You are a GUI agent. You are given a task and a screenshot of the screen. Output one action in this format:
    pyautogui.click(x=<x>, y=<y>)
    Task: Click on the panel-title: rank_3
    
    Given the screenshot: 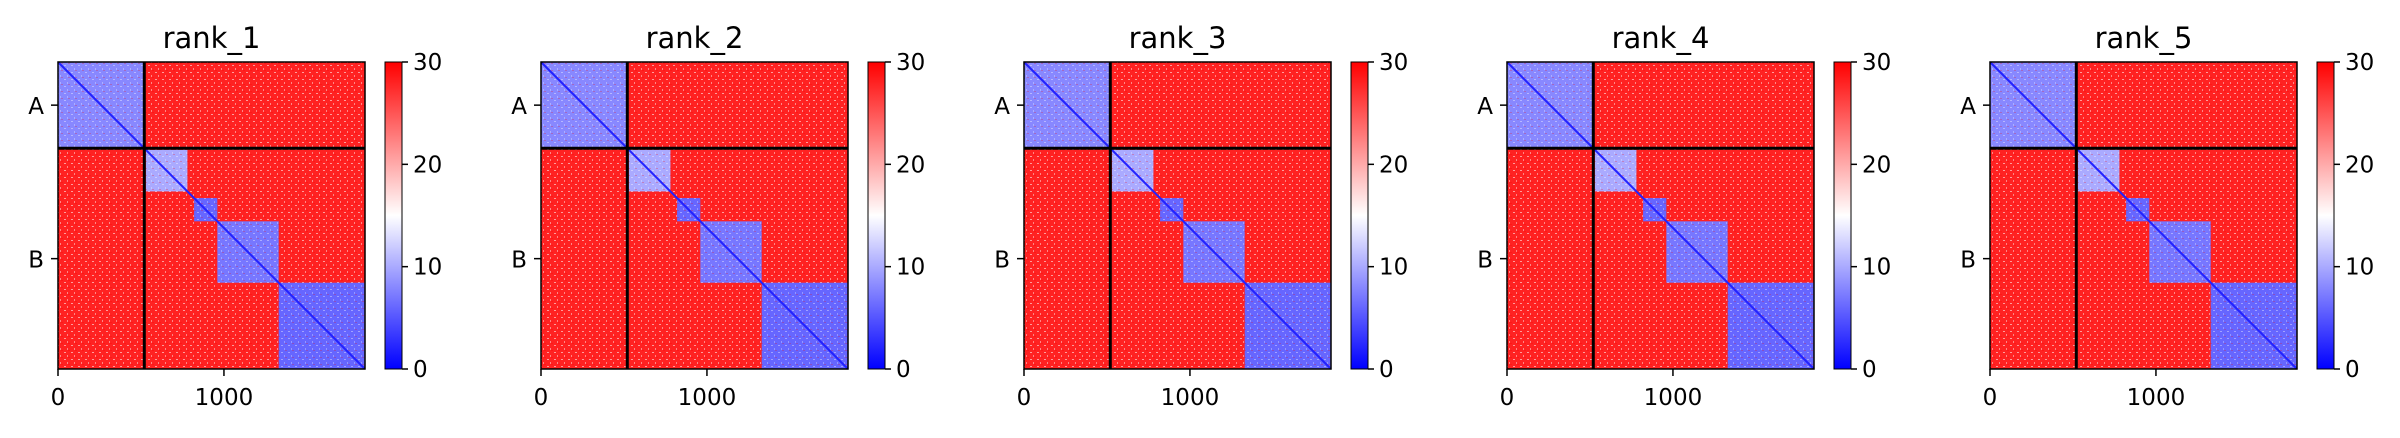 What is the action you would take?
    pyautogui.click(x=1178, y=38)
    